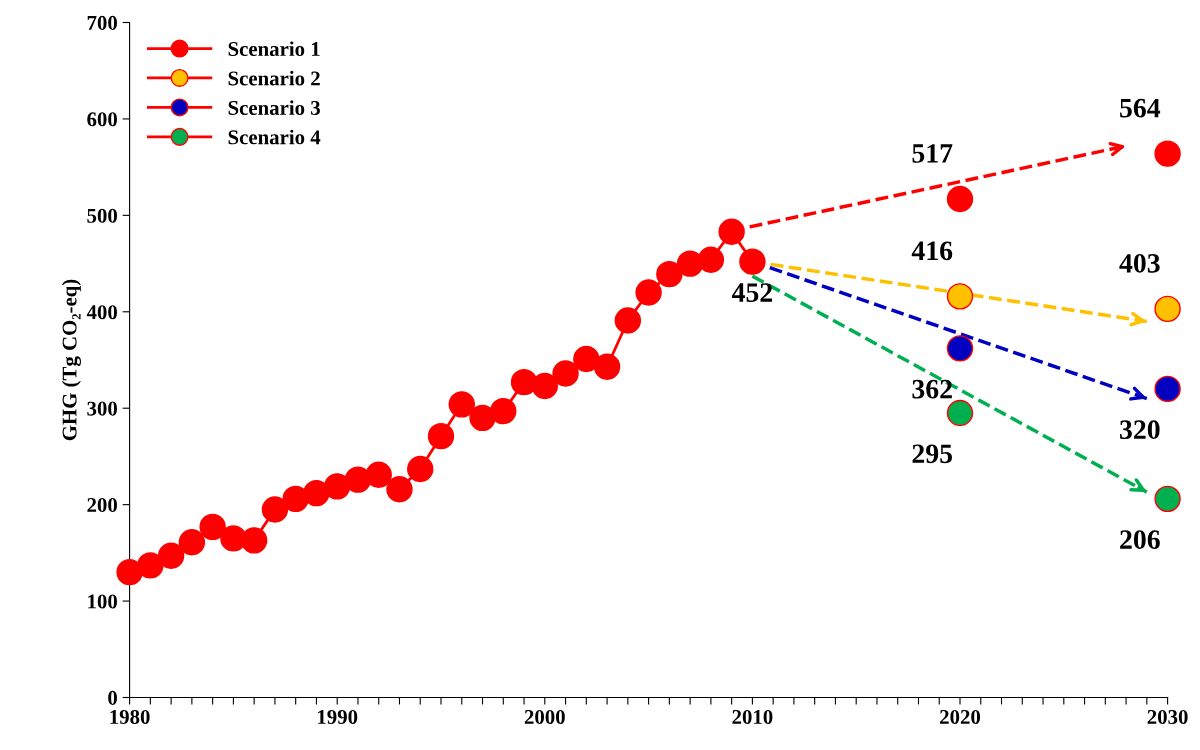 The height and width of the screenshot is (750, 1200). I want to click on legend-label: Scenario 2, so click(274, 78).